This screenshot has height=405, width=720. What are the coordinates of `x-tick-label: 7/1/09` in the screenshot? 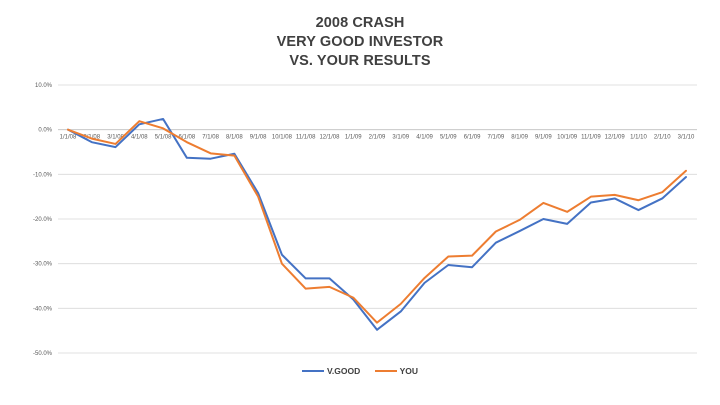 It's located at (496, 138).